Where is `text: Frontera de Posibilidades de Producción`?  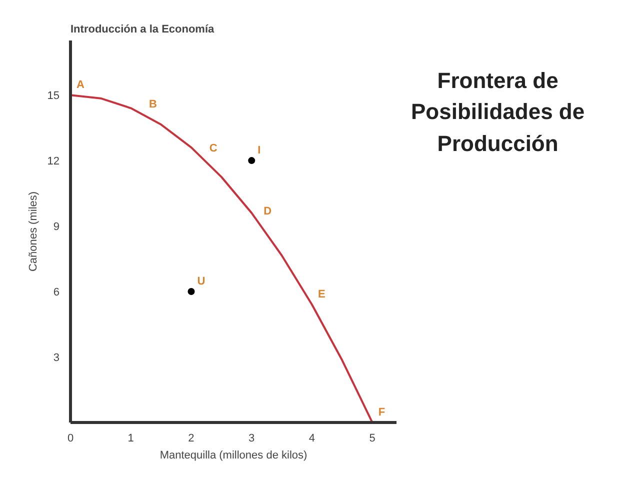
text: Frontera de Posibilidades de Producción is located at coordinates (498, 112).